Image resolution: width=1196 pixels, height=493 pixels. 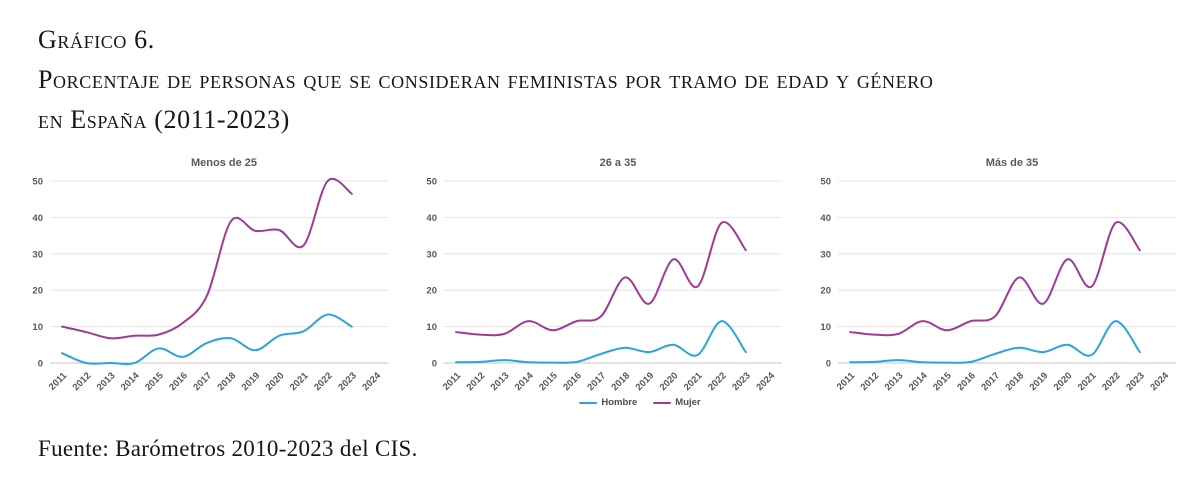 I want to click on figure-number: Gráfico 6., so click(x=96, y=39).